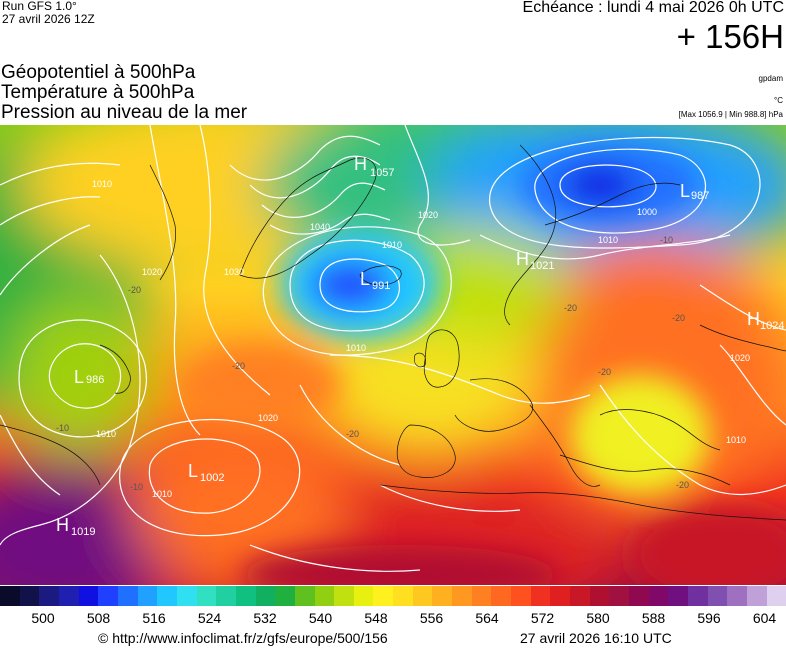 This screenshot has width=786, height=648. What do you see at coordinates (770, 78) in the screenshot?
I see `unit-geopotential: gpdam` at bounding box center [770, 78].